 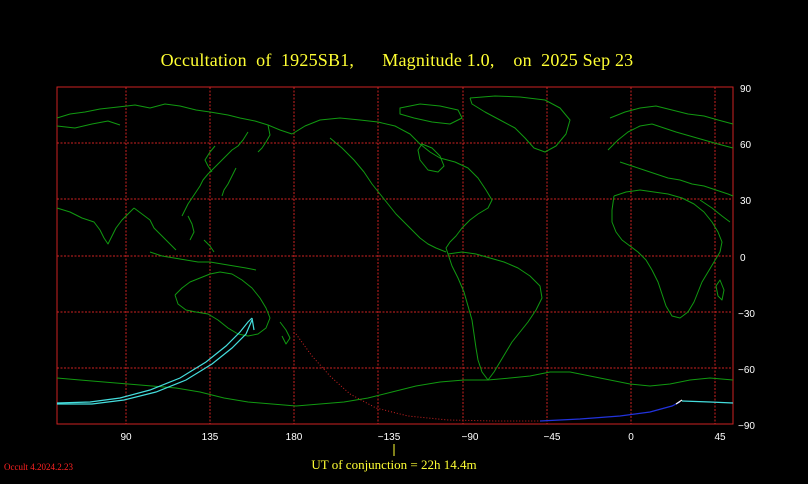 I want to click on lon-label: −45, so click(x=552, y=437).